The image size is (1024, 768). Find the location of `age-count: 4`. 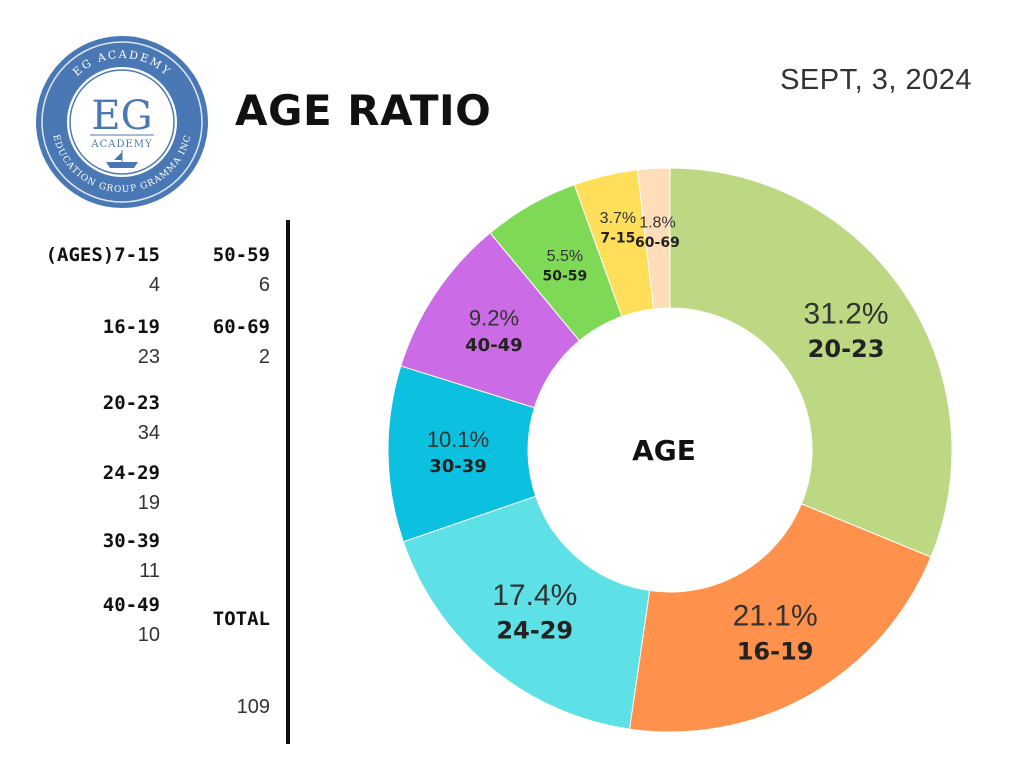

age-count: 4 is located at coordinates (154, 285).